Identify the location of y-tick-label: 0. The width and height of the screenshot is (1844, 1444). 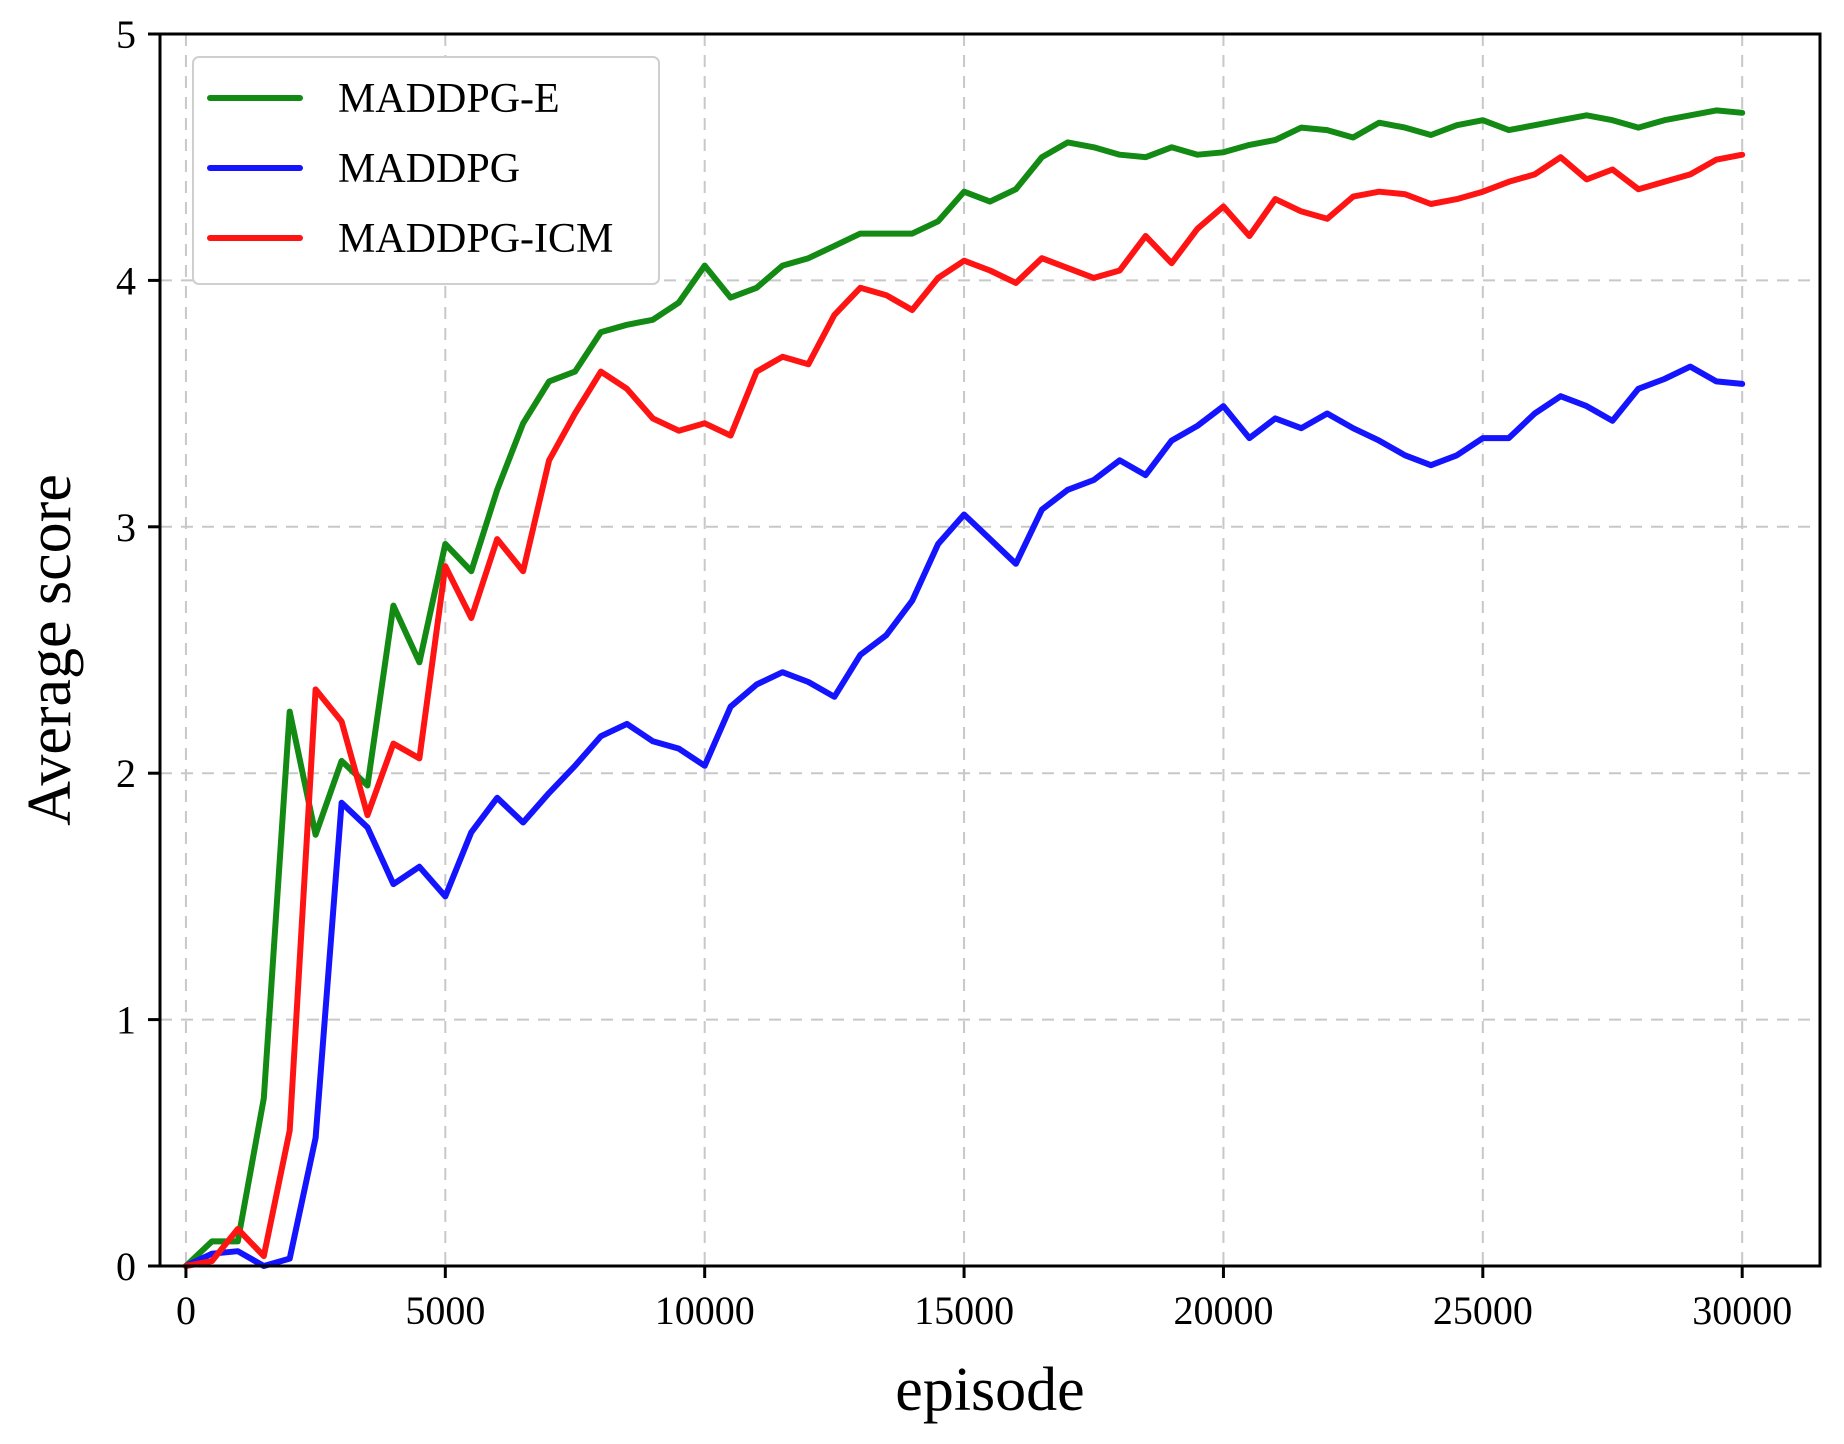
(126, 1266).